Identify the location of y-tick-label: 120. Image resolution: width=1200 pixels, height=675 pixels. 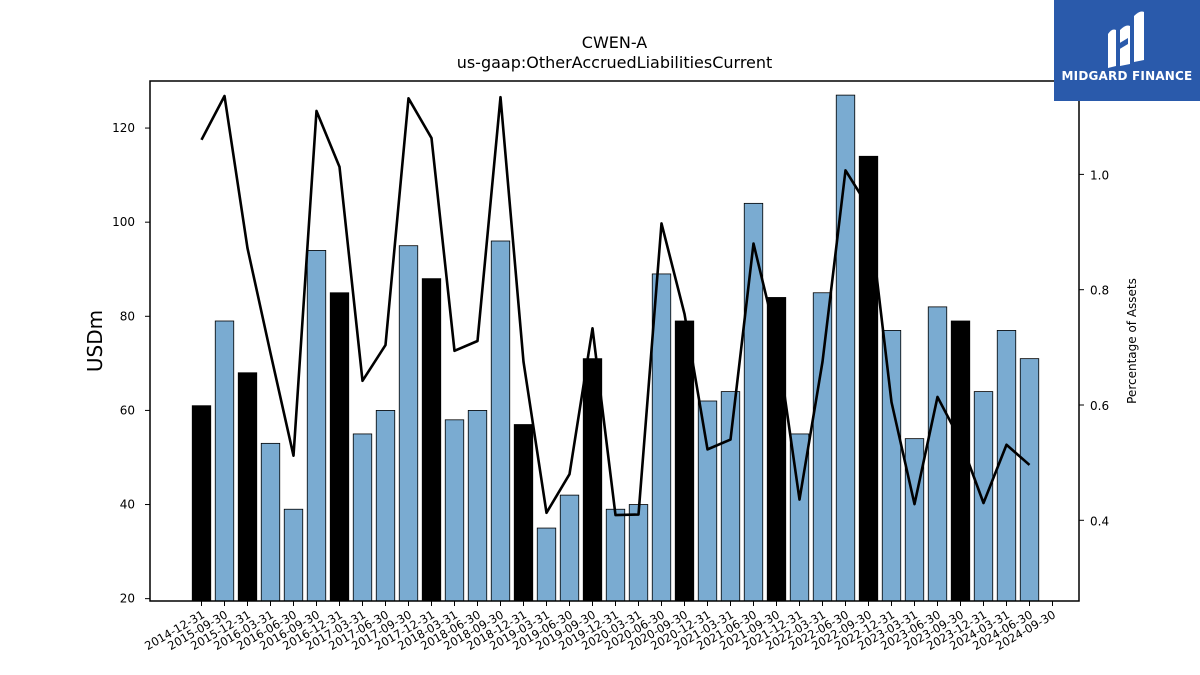
(123, 128).